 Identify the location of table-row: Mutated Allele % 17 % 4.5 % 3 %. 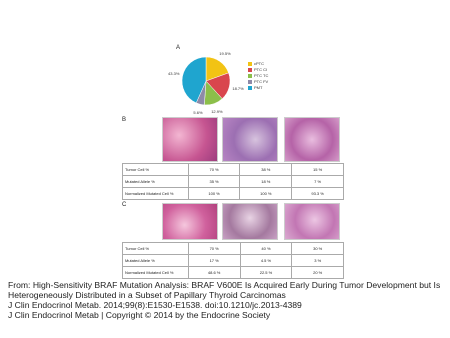
(233, 260).